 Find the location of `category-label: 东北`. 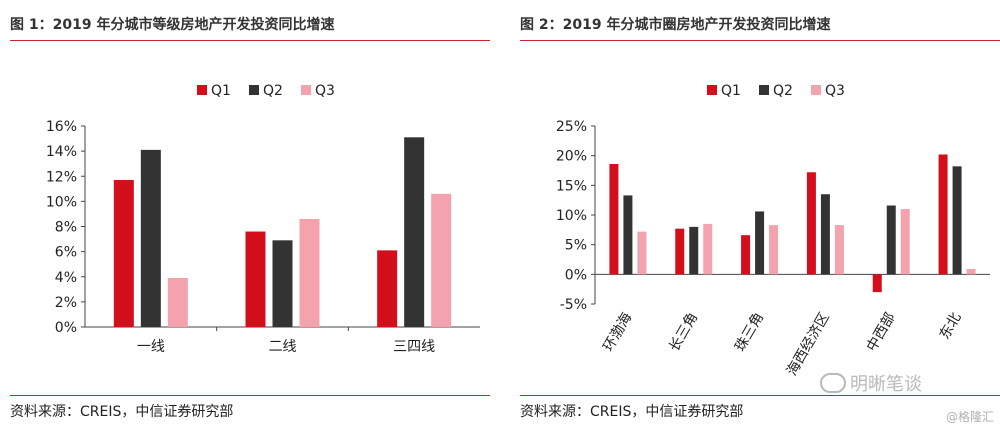

category-label: 东北 is located at coordinates (951, 326).